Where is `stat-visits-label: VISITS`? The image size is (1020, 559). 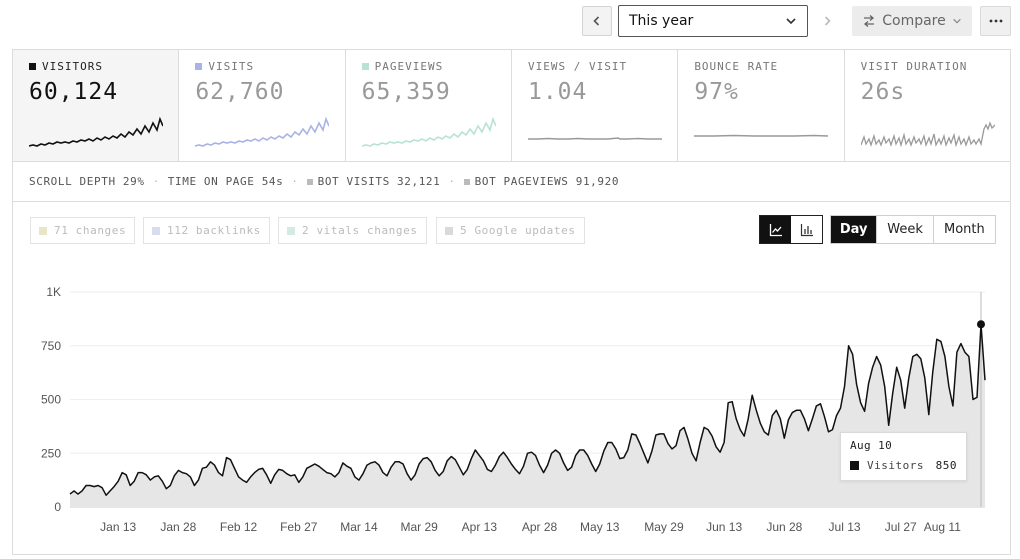 stat-visits-label: VISITS is located at coordinates (261, 66).